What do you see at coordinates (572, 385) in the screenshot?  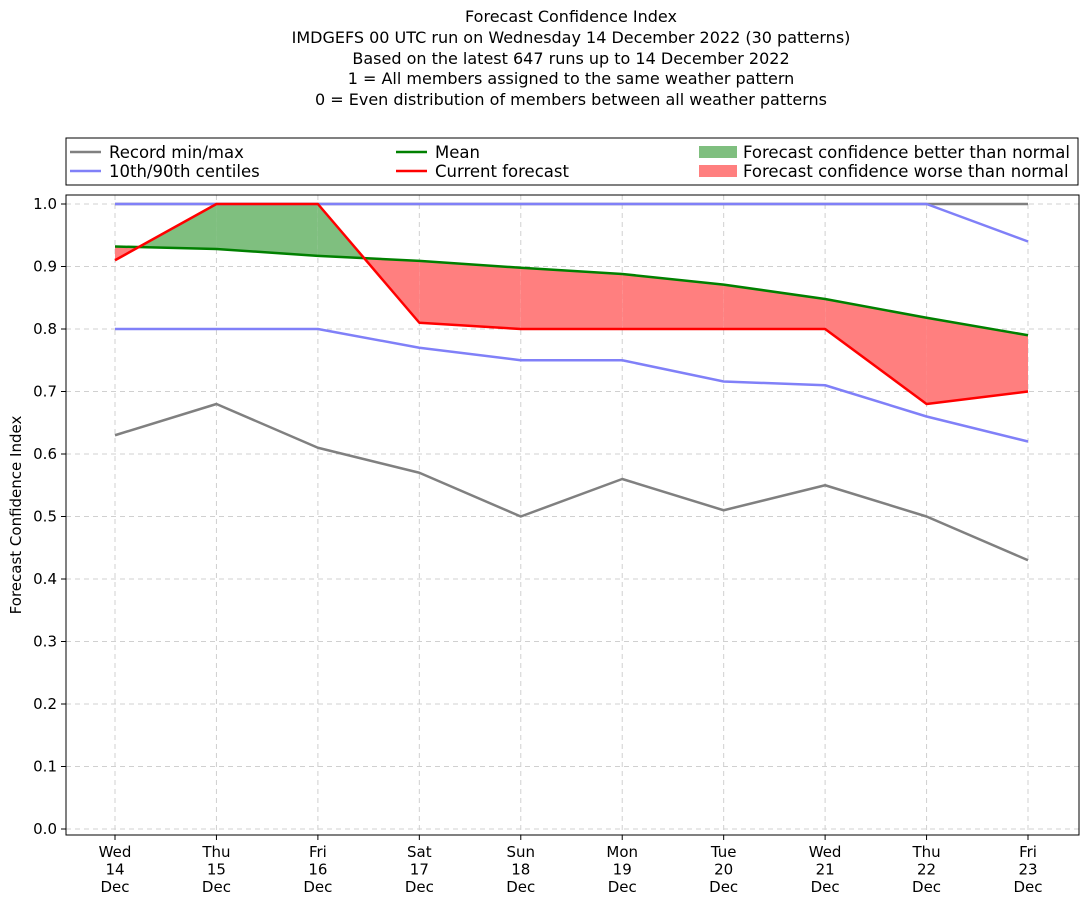 I see `centile-10-line` at bounding box center [572, 385].